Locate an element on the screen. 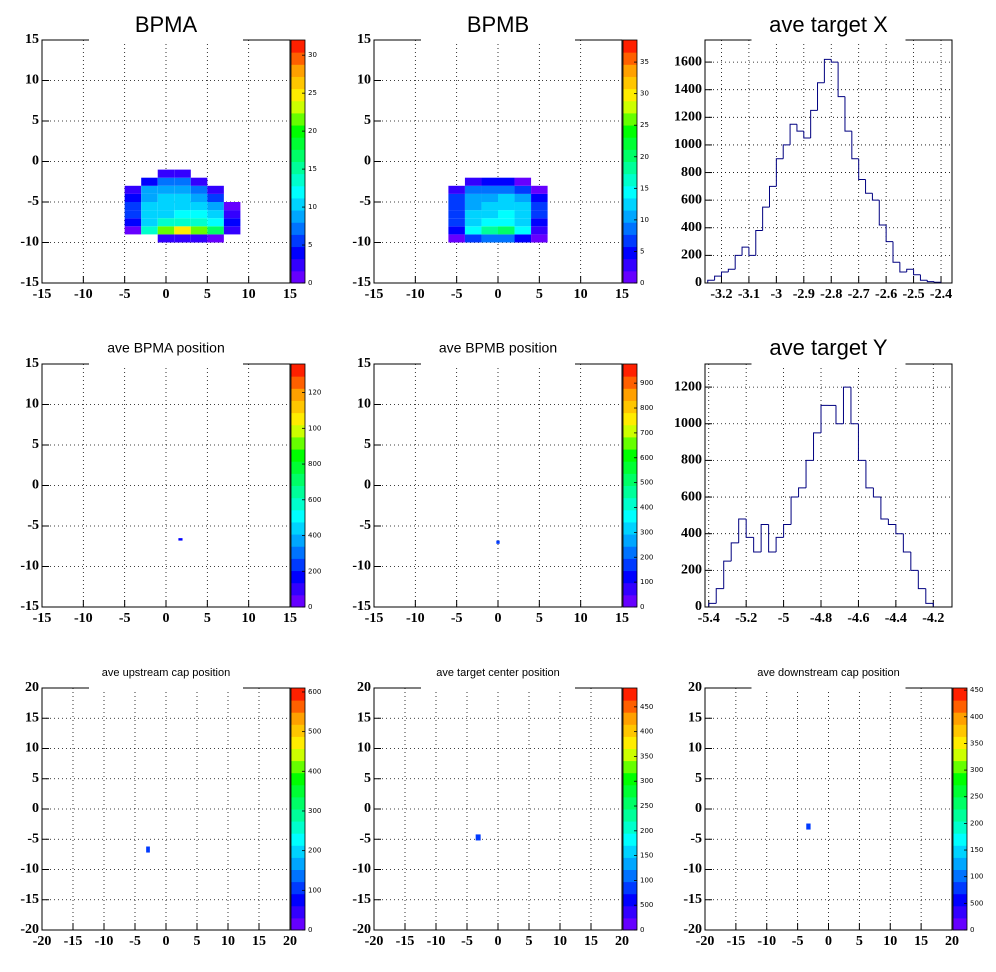 This screenshot has height=972, width=996. colorbar-label: 120 is located at coordinates (314, 393).